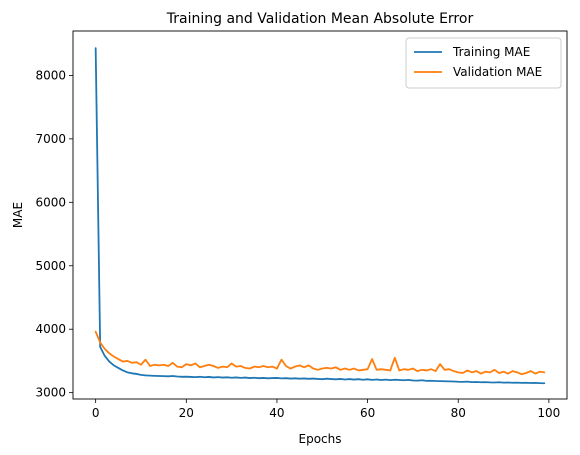 The width and height of the screenshot is (580, 455). I want to click on y-tick-label-1: 4000, so click(50, 329).